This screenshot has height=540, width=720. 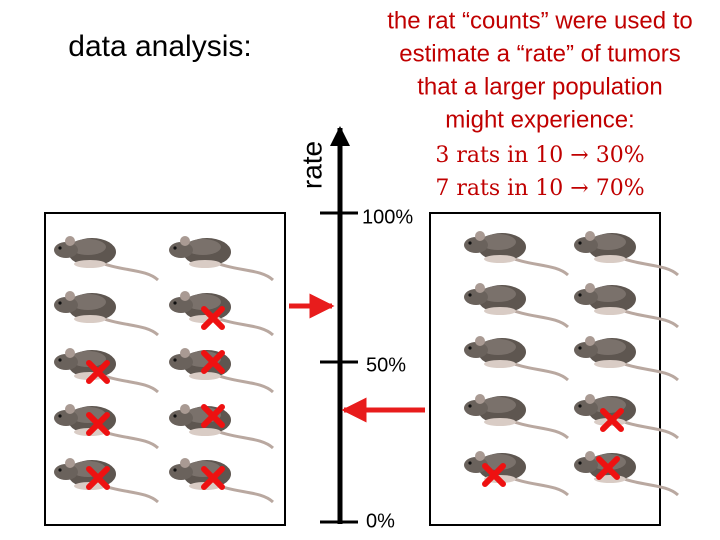 I want to click on note-line: 7 rats in 10 → 70%, so click(x=539, y=188).